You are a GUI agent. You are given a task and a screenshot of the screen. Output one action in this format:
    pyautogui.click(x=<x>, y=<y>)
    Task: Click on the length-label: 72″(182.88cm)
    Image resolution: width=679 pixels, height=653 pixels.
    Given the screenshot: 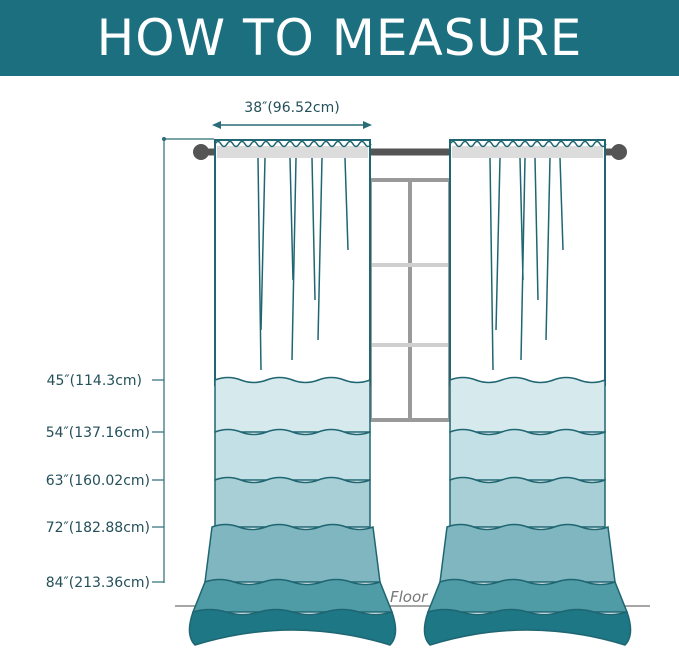 What is the action you would take?
    pyautogui.click(x=98, y=528)
    